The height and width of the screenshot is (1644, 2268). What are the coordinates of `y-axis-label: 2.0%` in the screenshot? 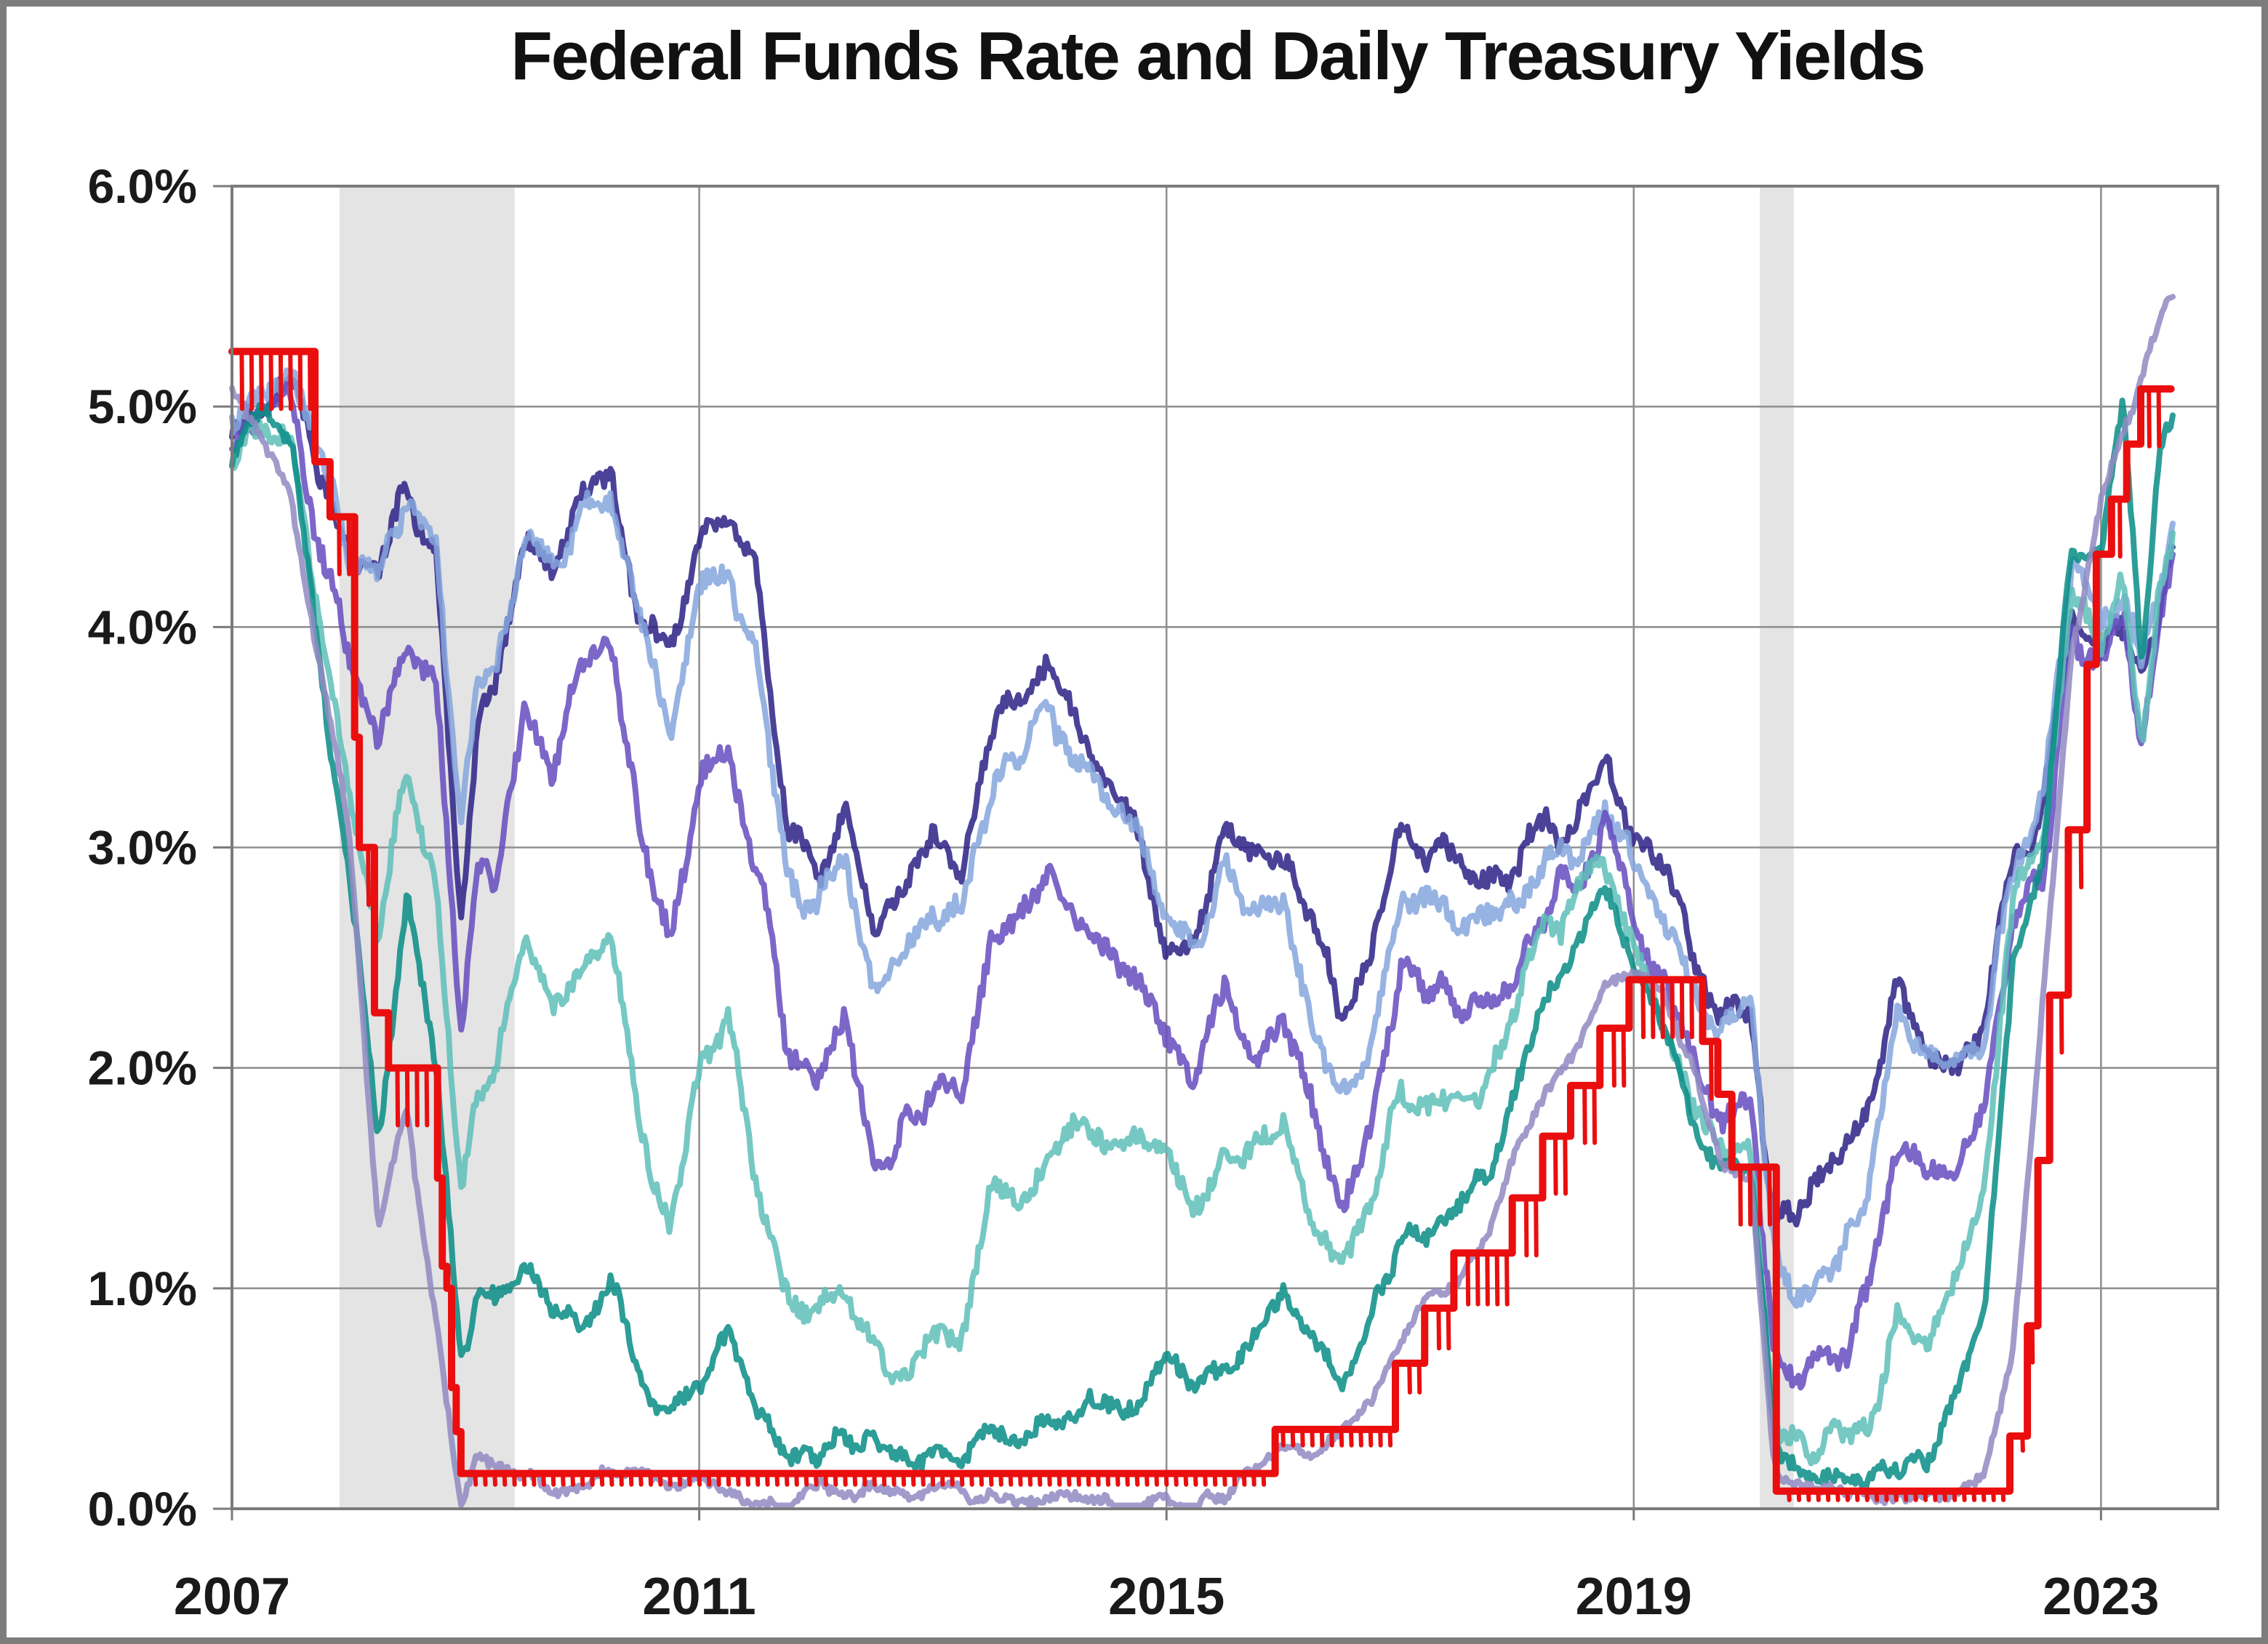 It's located at (142, 1068).